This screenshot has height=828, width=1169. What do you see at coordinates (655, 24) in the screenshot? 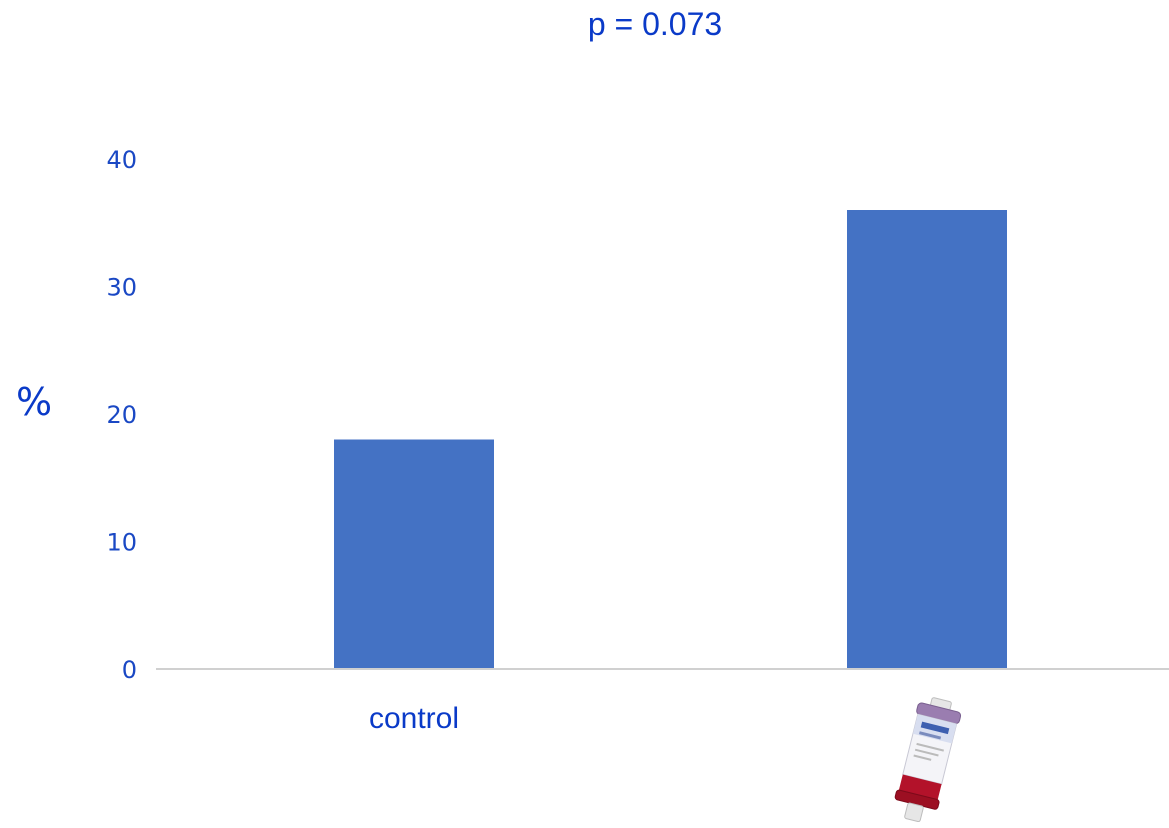
I see `p-value-annotation: p = 0.073` at bounding box center [655, 24].